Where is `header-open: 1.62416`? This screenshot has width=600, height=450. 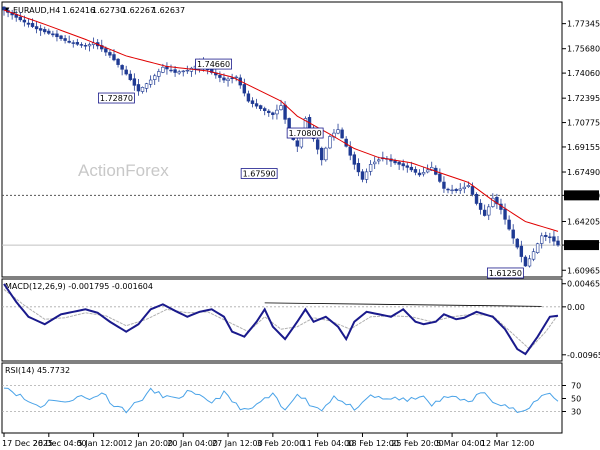 header-open: 1.62416 is located at coordinates (78, 10).